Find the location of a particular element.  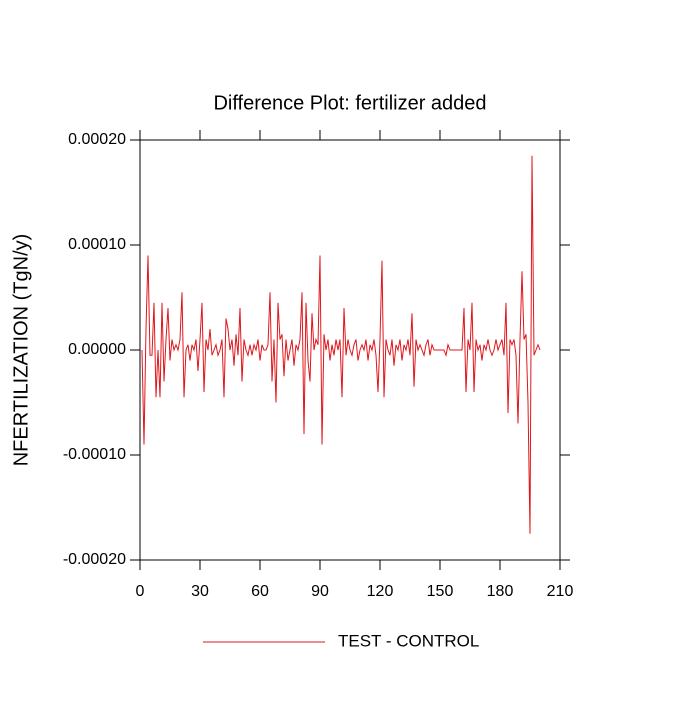

x-tick-label: 60 is located at coordinates (260, 591).